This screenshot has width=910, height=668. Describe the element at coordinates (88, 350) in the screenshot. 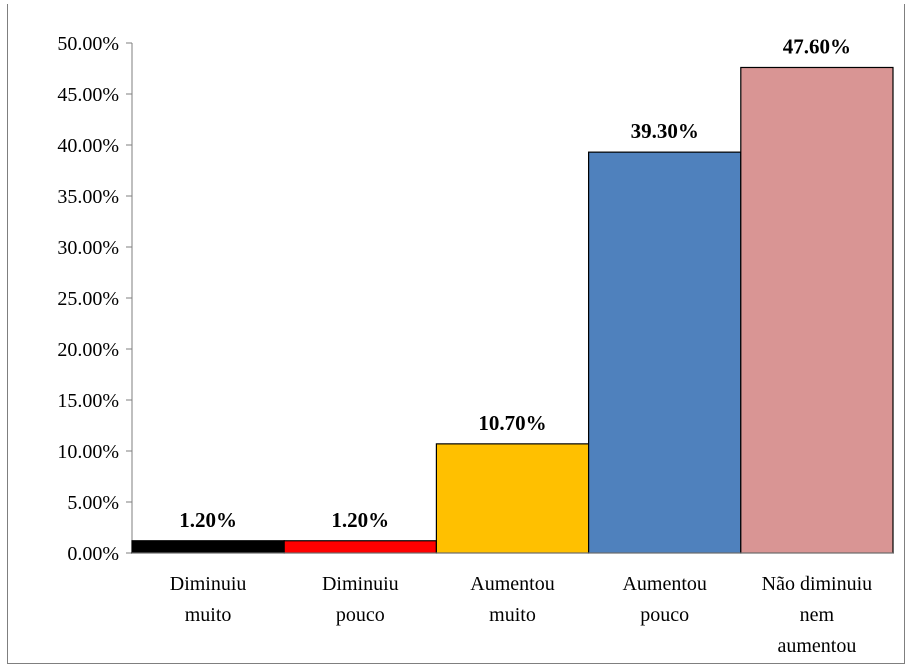

I see `y-tick-label: 20.00%` at that location.